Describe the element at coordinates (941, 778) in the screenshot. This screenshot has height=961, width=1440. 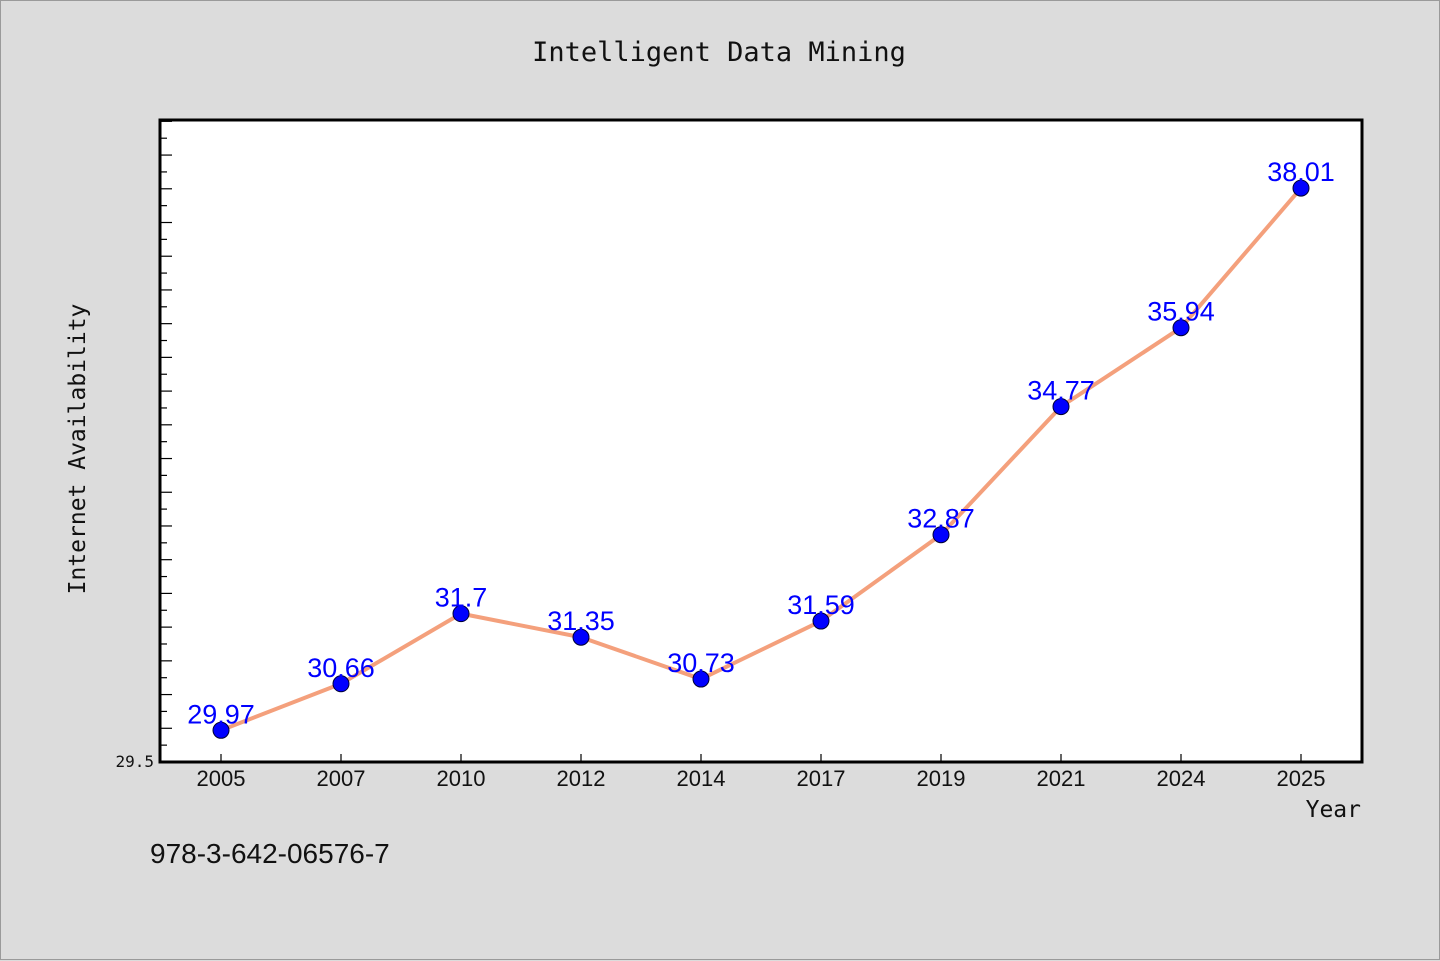
I see `x-tick-label: 2019` at that location.